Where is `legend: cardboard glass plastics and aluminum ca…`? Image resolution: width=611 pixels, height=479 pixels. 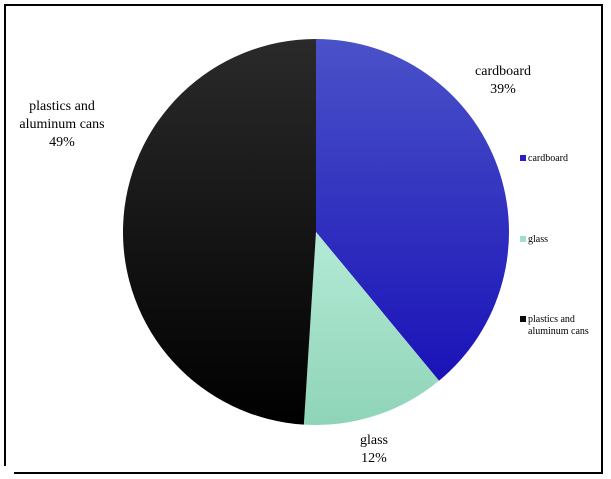 legend: cardboard glass plastics and aluminum ca… is located at coordinates (554, 245).